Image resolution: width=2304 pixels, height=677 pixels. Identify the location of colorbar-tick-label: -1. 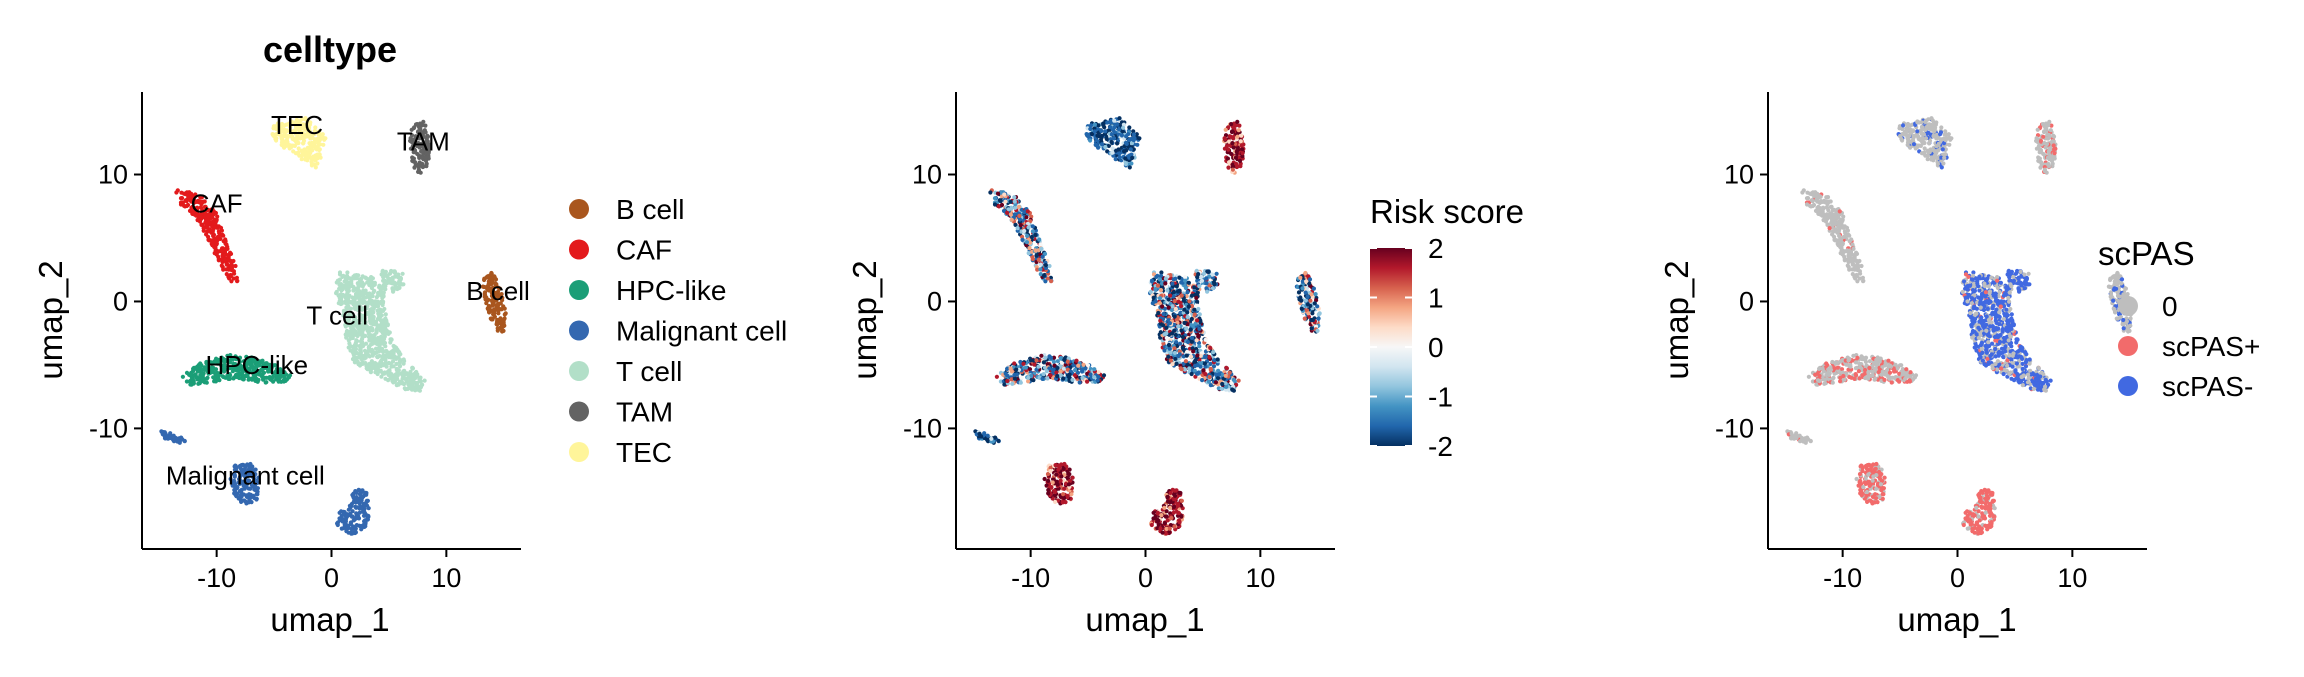
(1440, 397).